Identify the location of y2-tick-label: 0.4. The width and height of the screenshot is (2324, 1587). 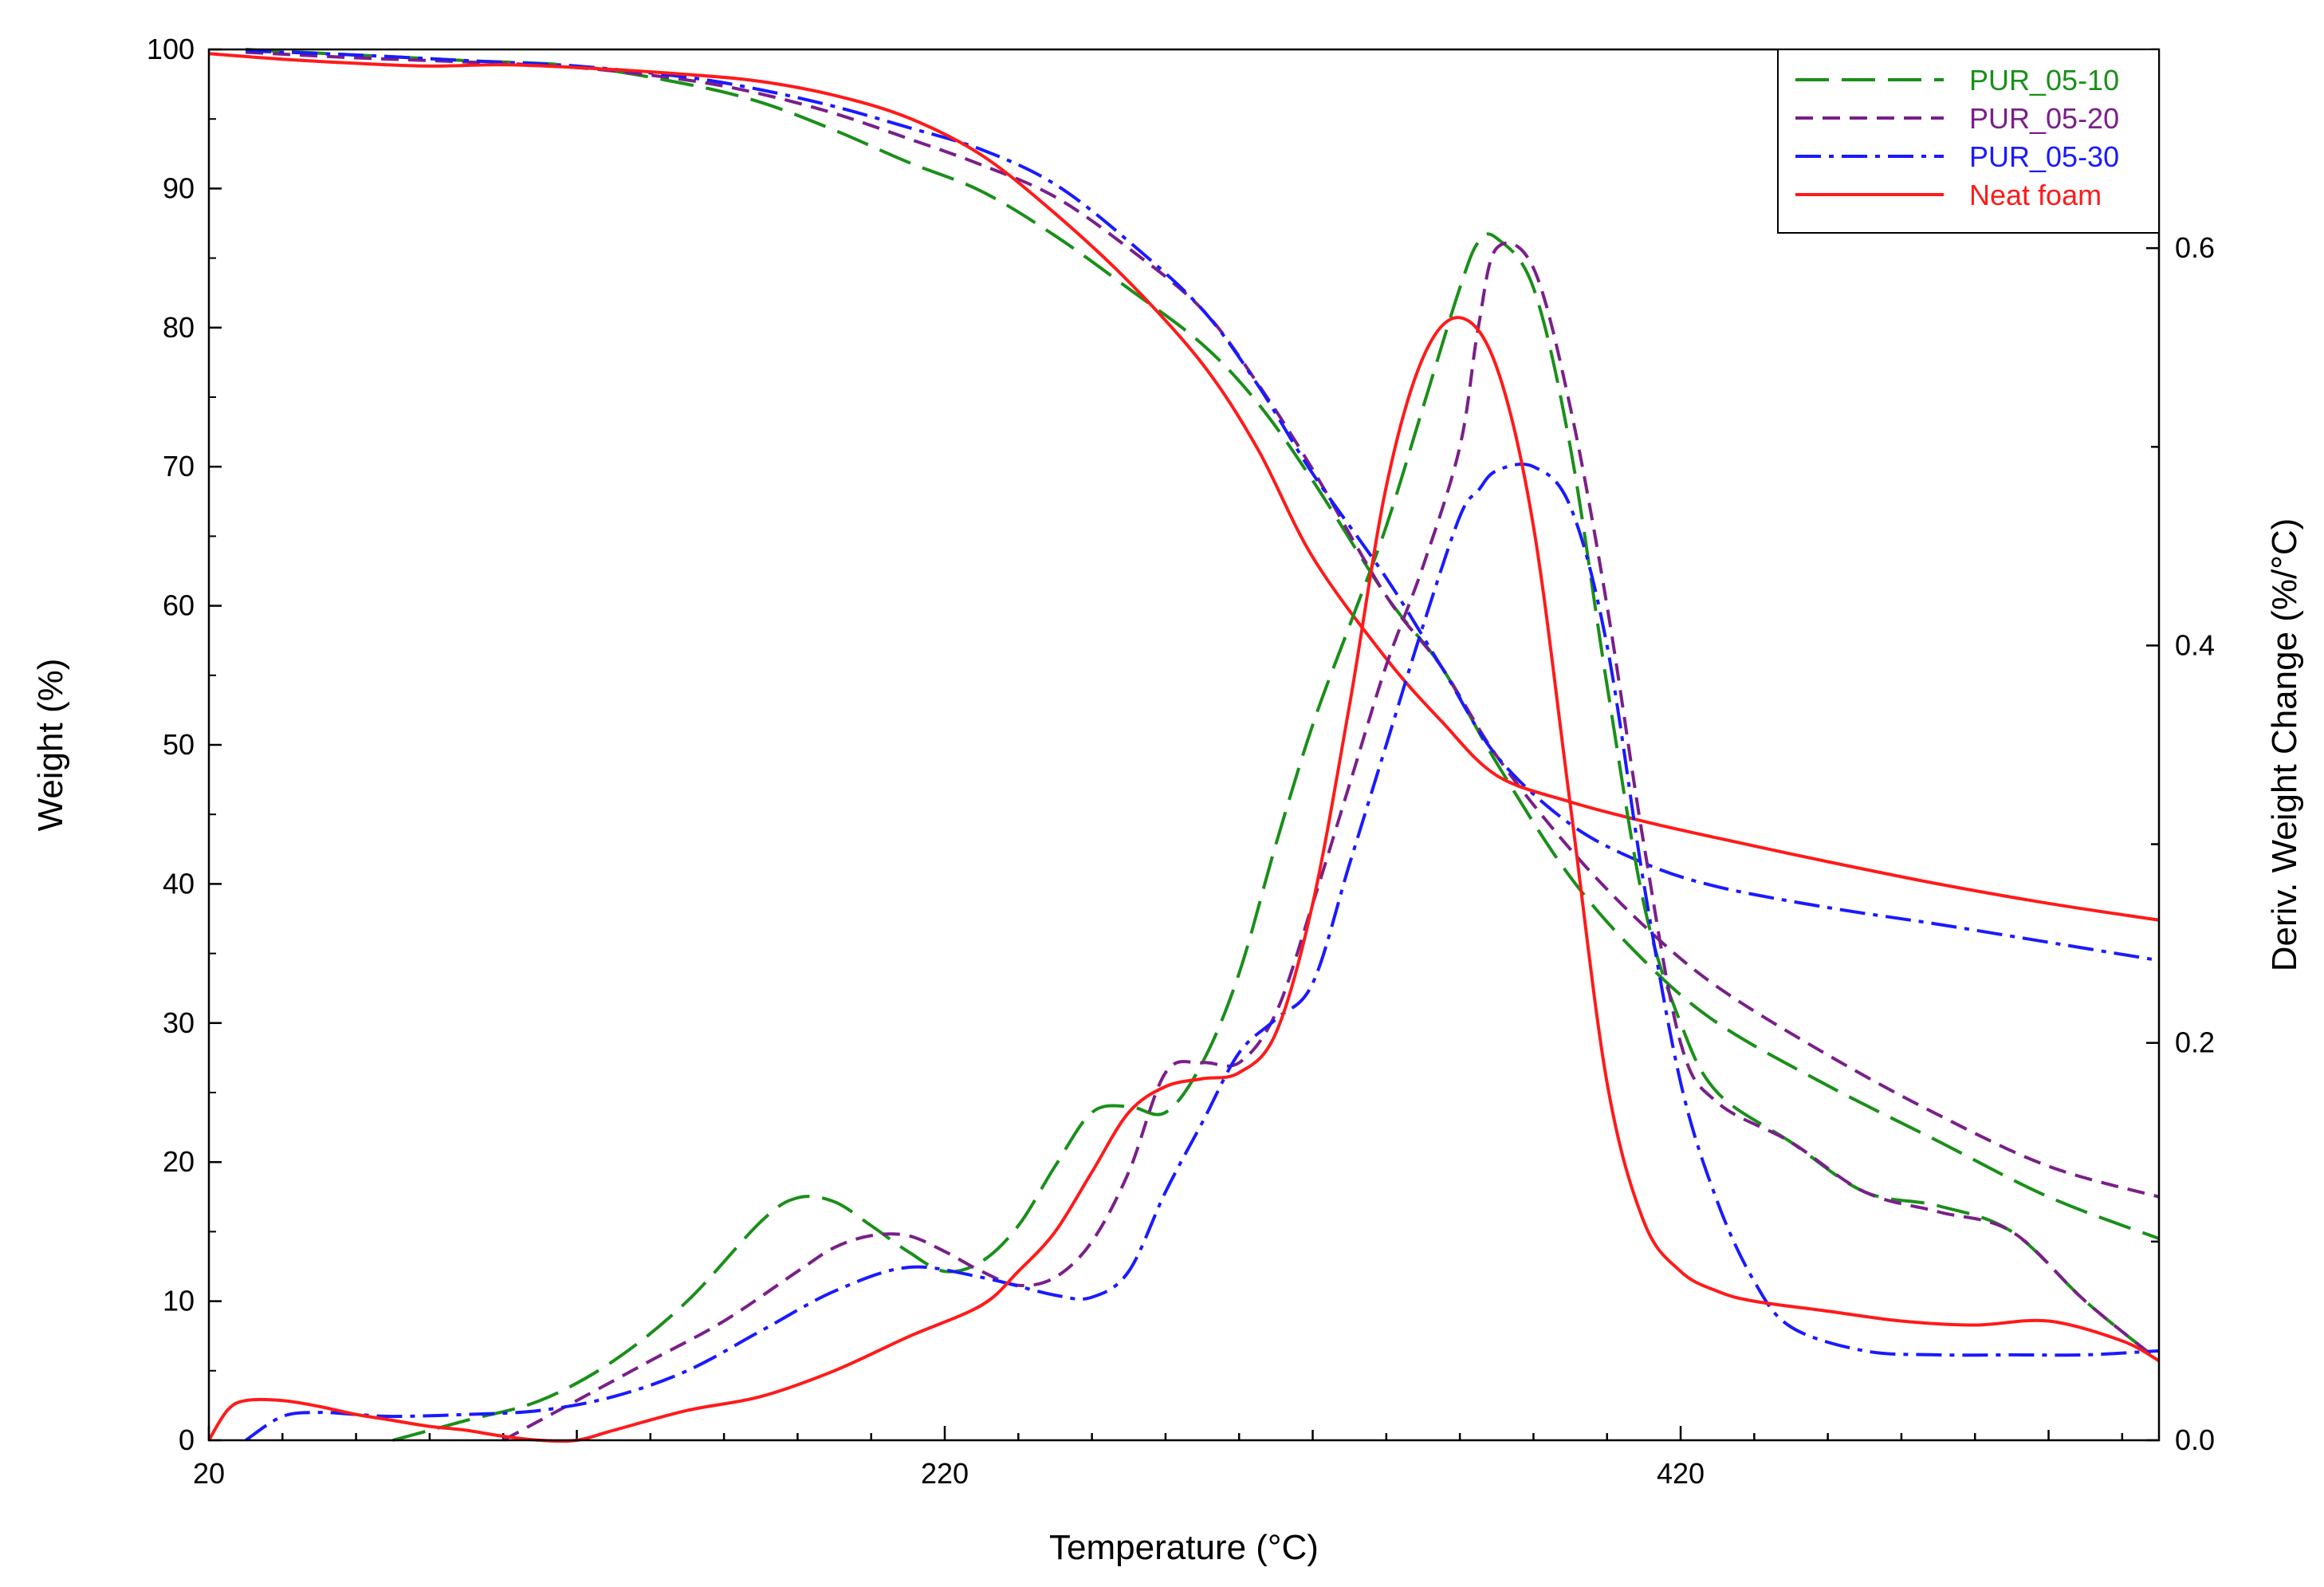
(2195, 644).